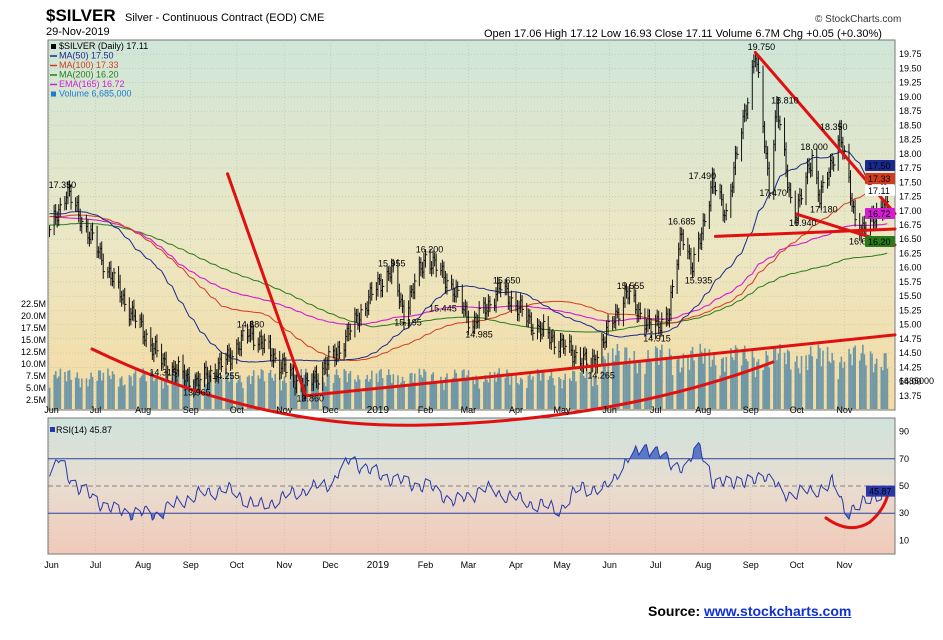 The width and height of the screenshot is (943, 640). I want to click on volume-axis-tick: 5.0M, so click(36, 388).